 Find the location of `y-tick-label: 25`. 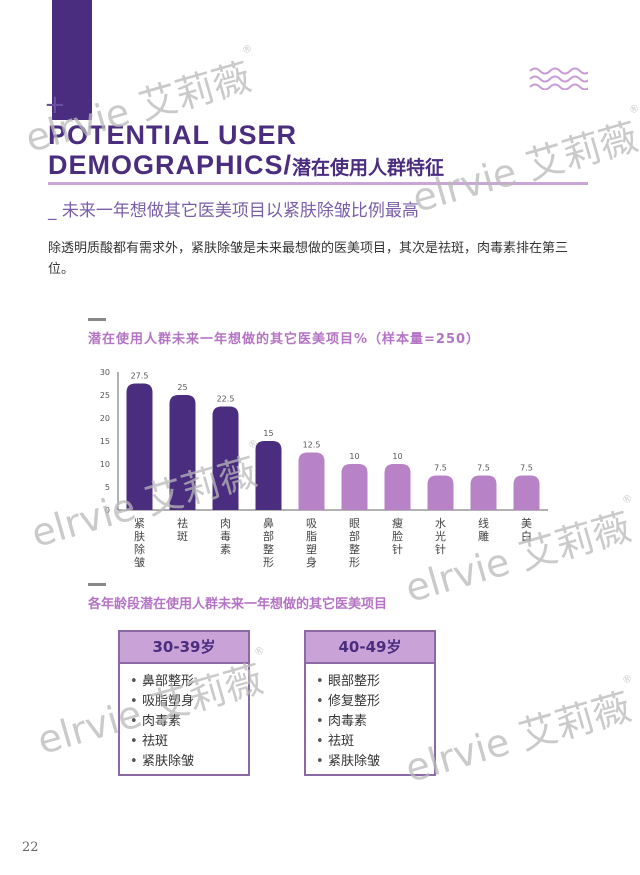

y-tick-label: 25 is located at coordinates (105, 395).